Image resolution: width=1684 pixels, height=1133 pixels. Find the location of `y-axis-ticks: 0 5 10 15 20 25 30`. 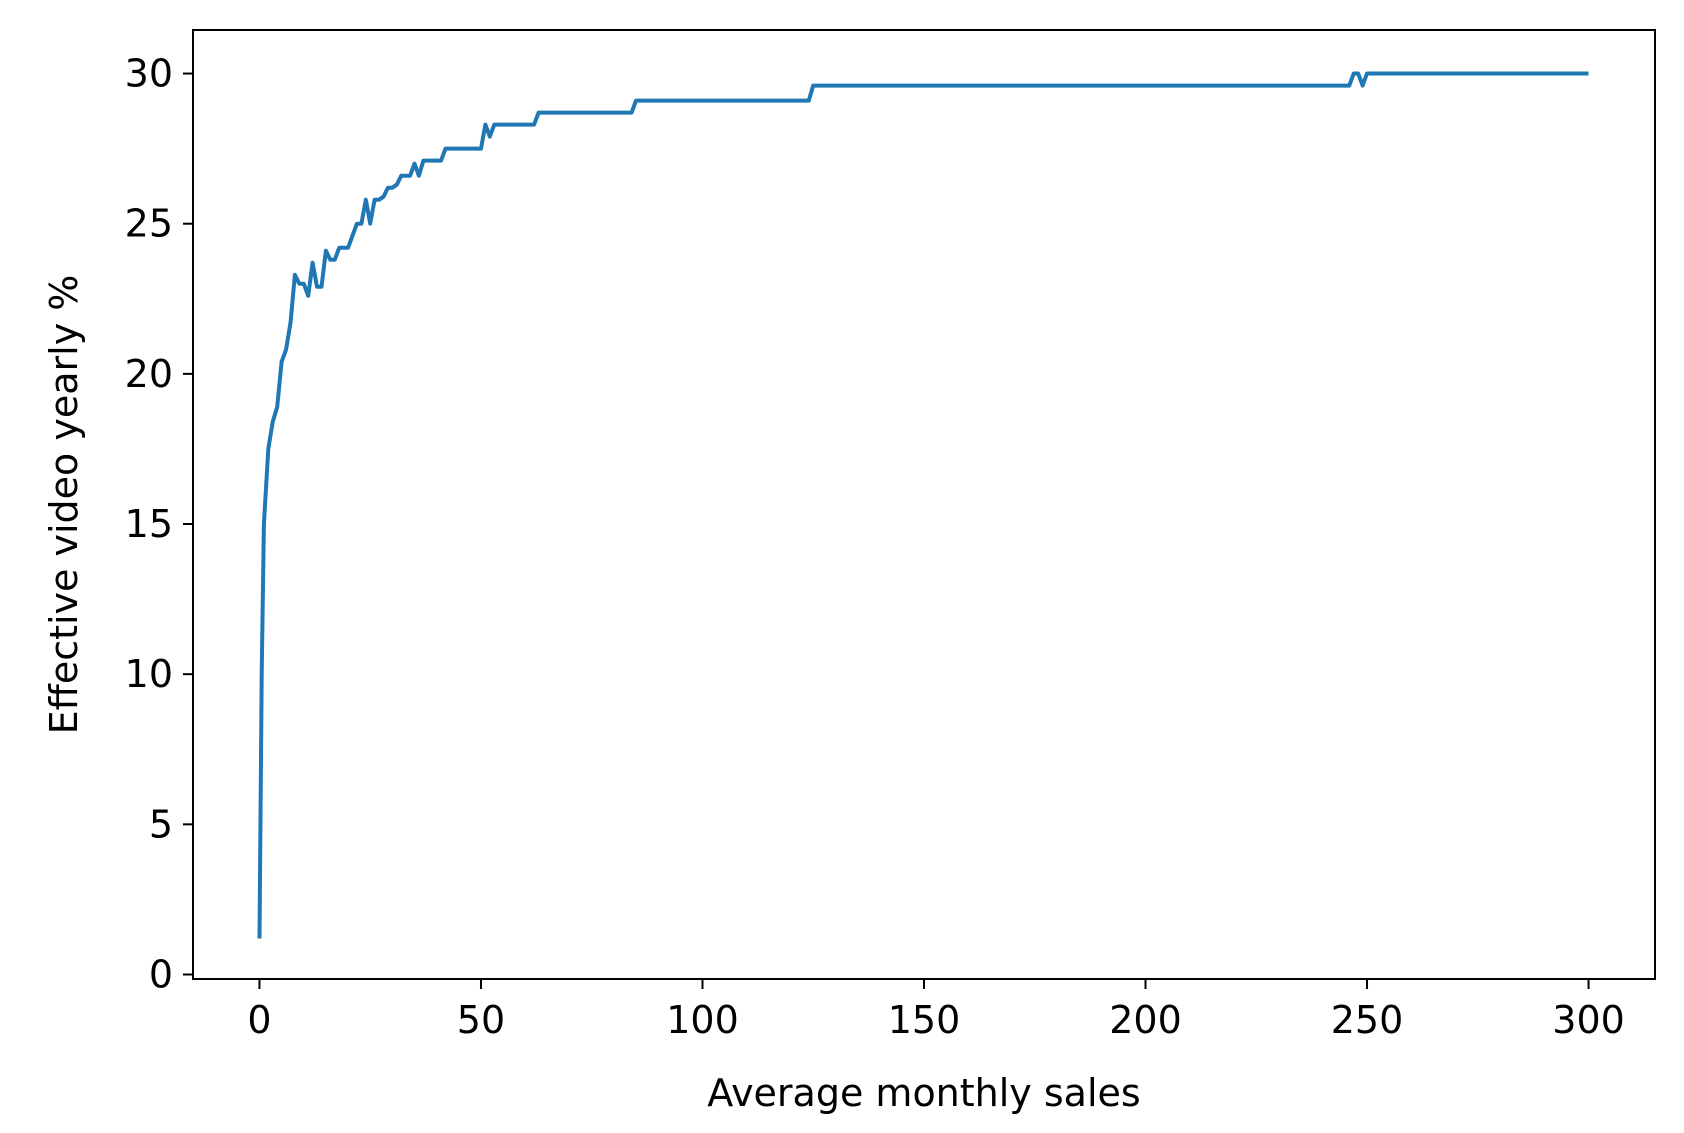

y-axis-ticks: 0 5 10 15 20 25 30 is located at coordinates (159, 524).